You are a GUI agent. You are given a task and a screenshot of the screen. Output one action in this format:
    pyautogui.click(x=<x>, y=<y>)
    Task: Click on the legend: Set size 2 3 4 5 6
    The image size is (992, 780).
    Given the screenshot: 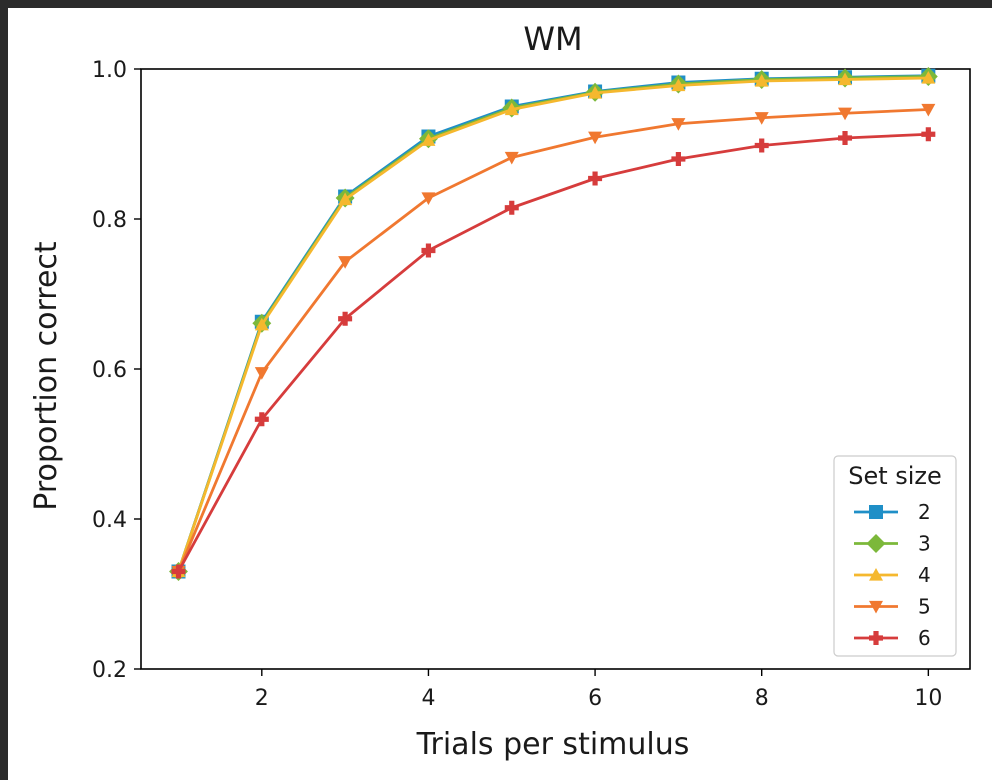 What is the action you would take?
    pyautogui.click(x=895, y=556)
    